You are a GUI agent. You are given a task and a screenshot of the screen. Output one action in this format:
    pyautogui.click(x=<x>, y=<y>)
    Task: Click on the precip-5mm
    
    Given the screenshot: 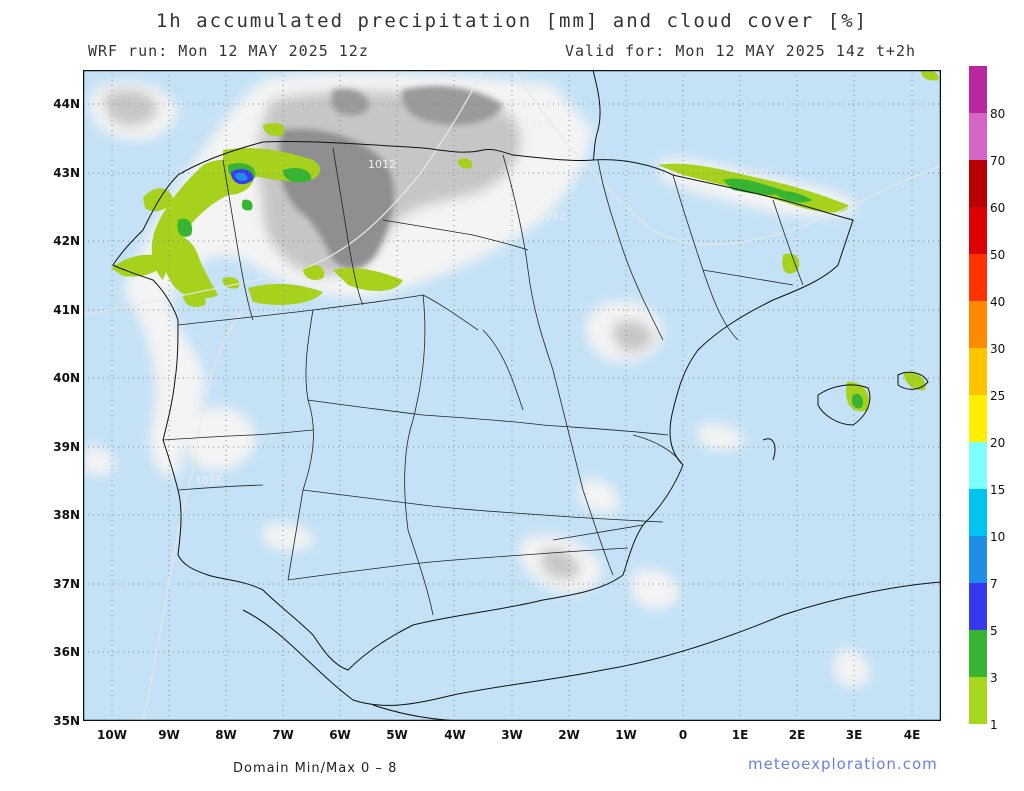 What is the action you would take?
    pyautogui.click(x=242, y=177)
    